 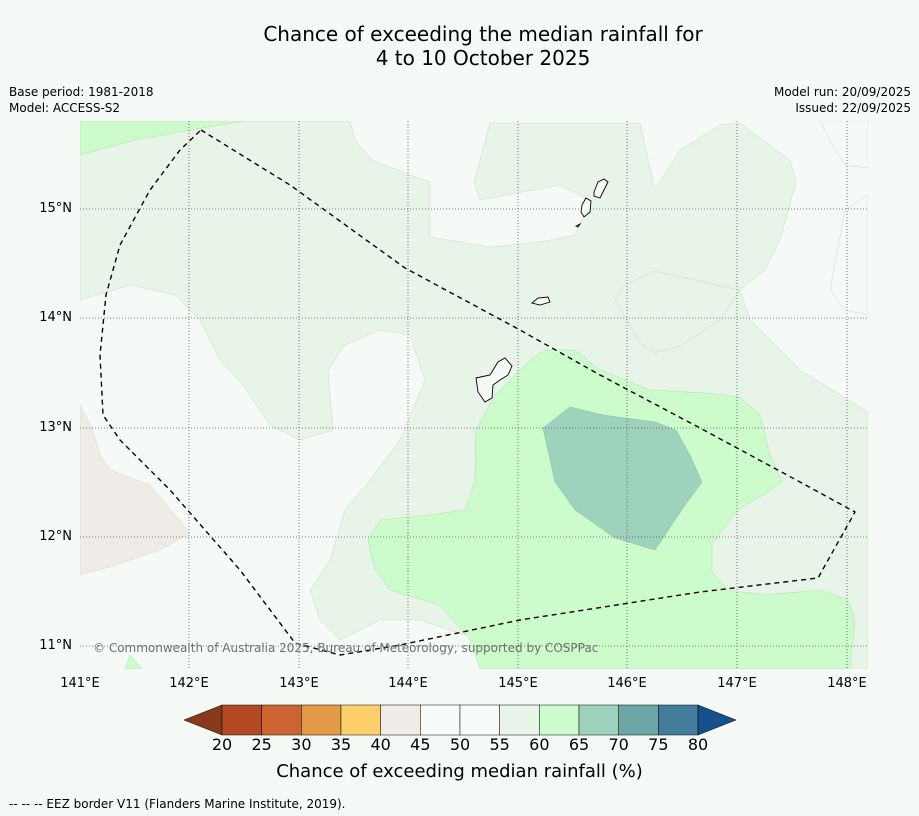 I want to click on colorbar-tick-55: 55, so click(x=499, y=744).